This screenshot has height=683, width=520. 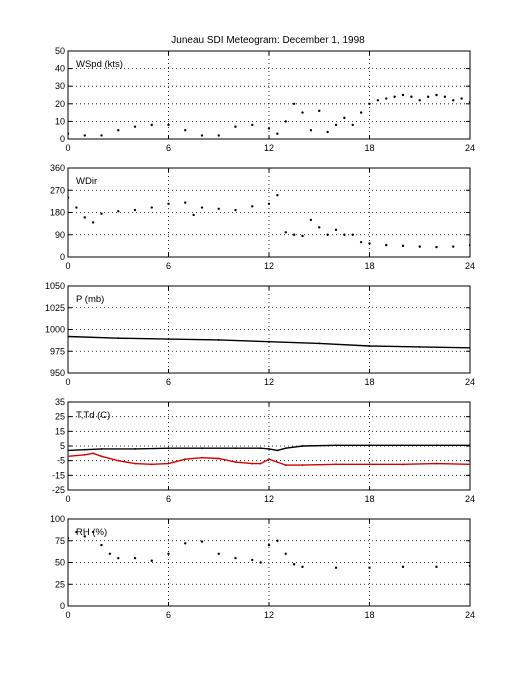 I want to click on y-tick-label: 50, so click(x=60, y=51).